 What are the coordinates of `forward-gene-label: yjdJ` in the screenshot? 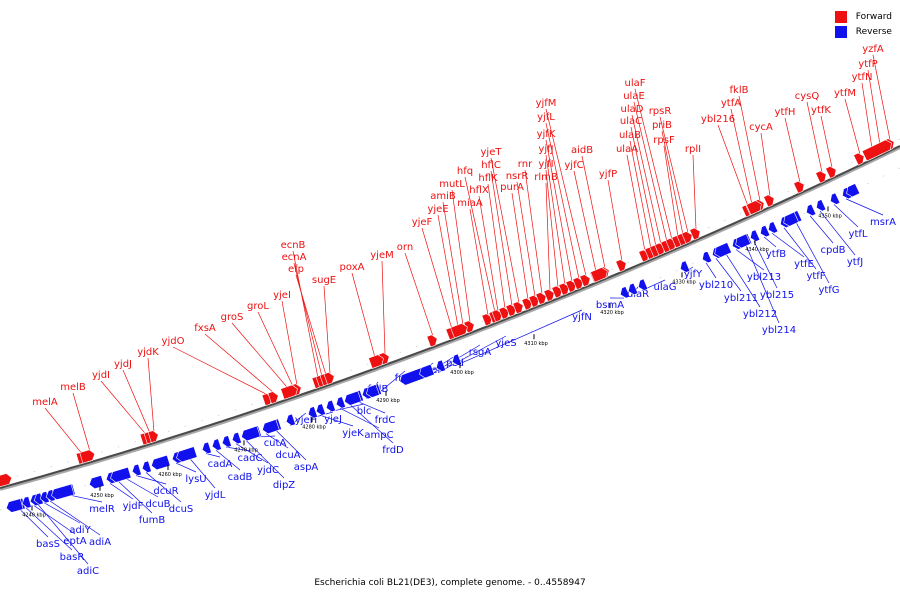 It's located at (123, 364).